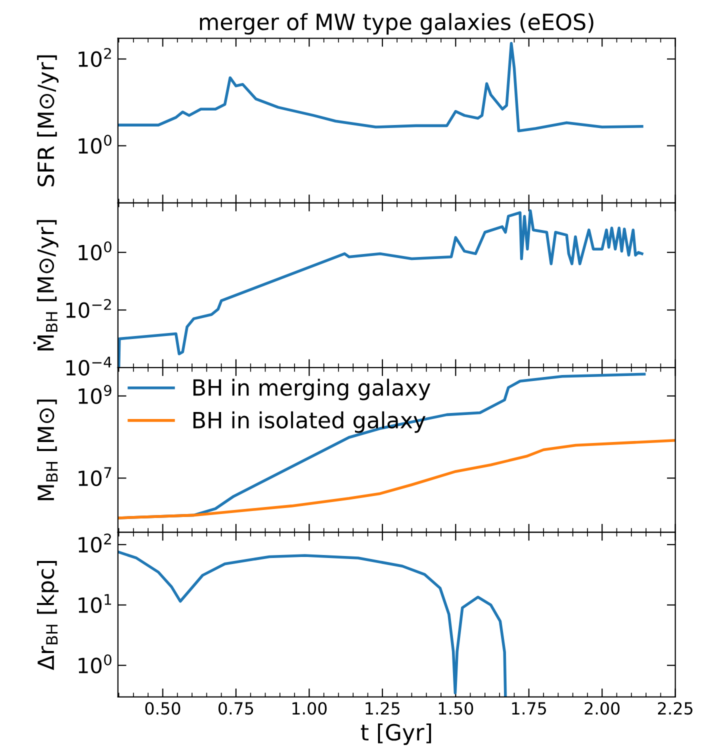 This screenshot has width=702, height=751. Describe the element at coordinates (48, 615) in the screenshot. I see `y-axis-title: Δr$_{BH}$ [kpc]` at that location.